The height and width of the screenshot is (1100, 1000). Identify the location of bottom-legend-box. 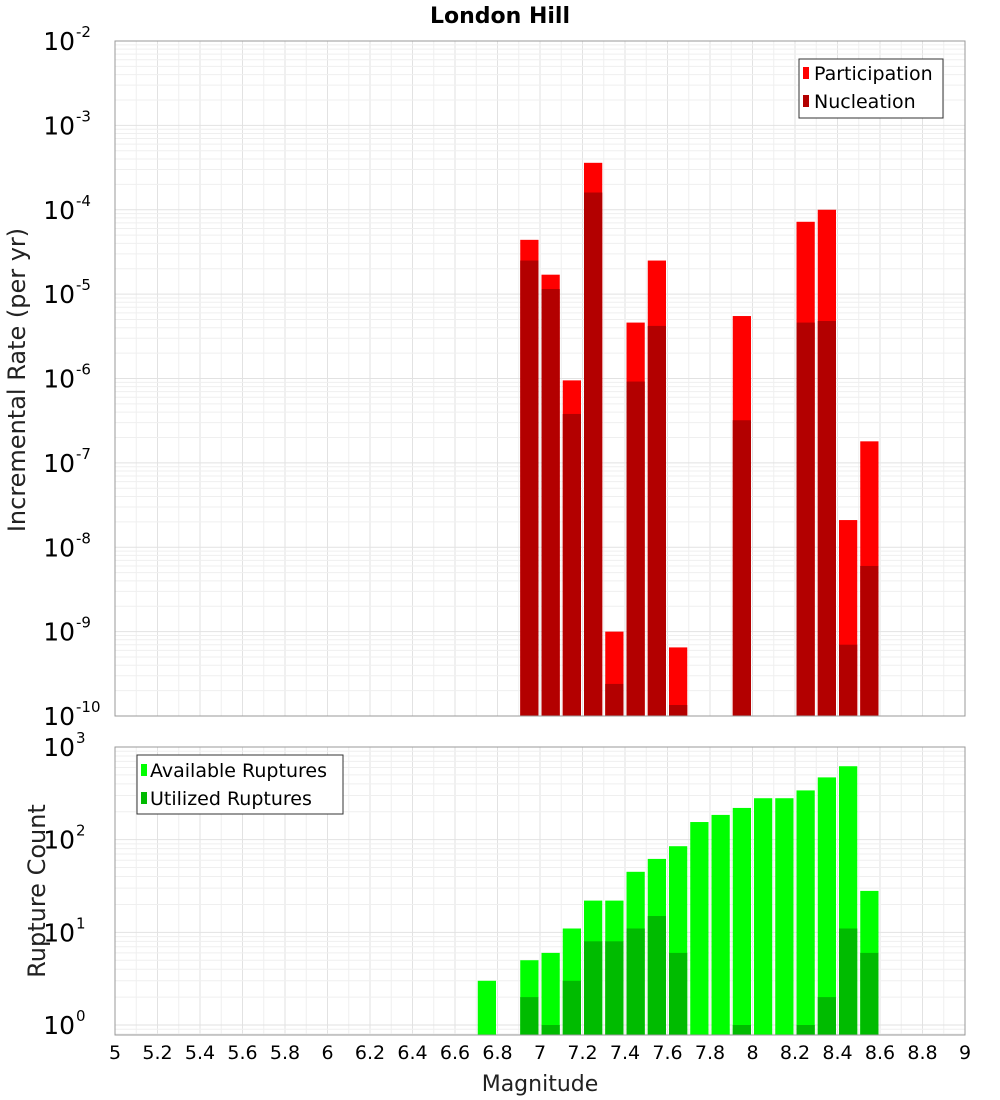
(240, 784).